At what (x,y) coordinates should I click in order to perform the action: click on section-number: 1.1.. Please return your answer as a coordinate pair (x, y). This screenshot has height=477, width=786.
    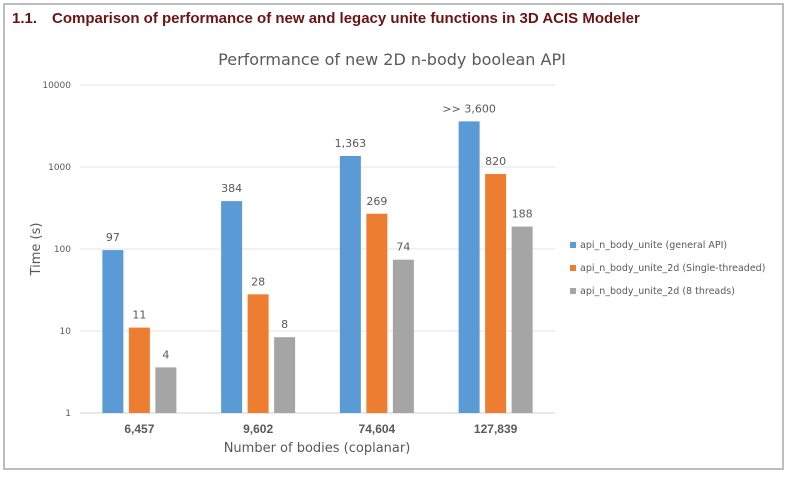
    Looking at the image, I should click on (25, 18).